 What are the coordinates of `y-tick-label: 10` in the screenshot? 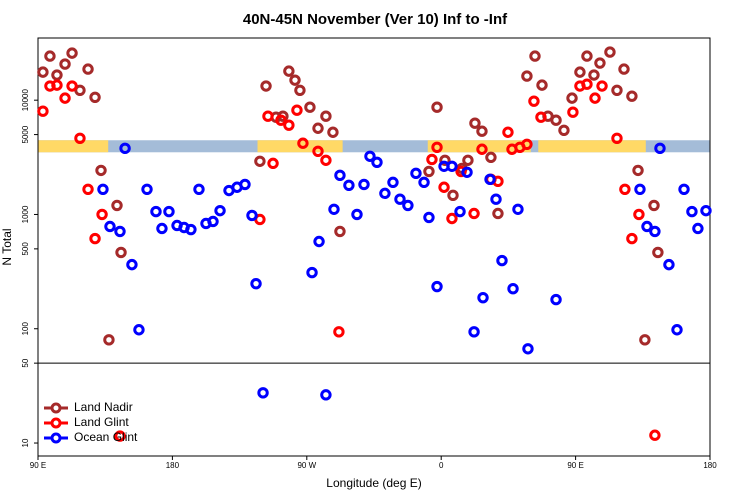 It's located at (25, 442).